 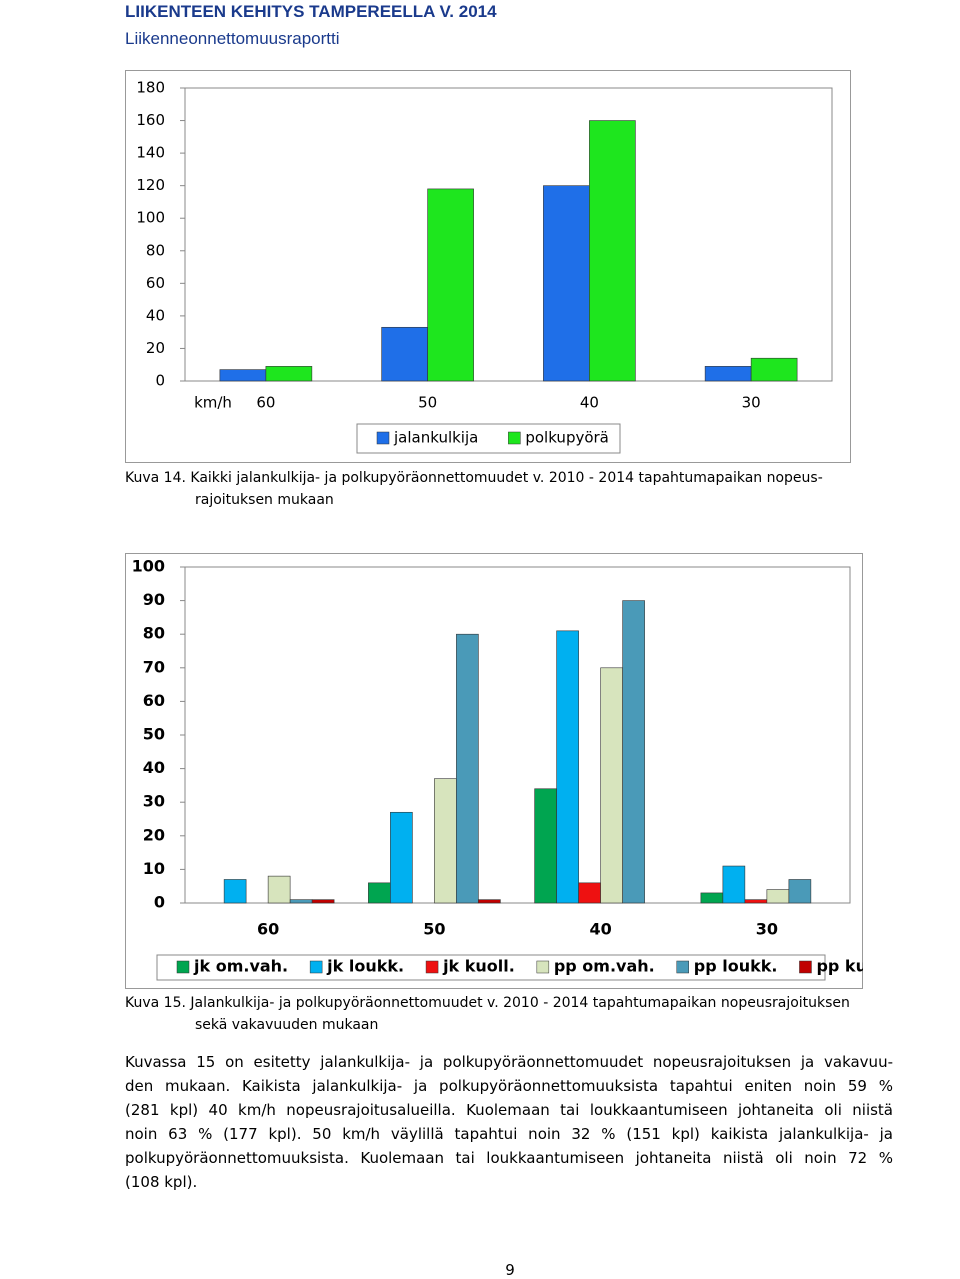 I want to click on caption-line: rajoituksen mukaan, so click(x=264, y=500).